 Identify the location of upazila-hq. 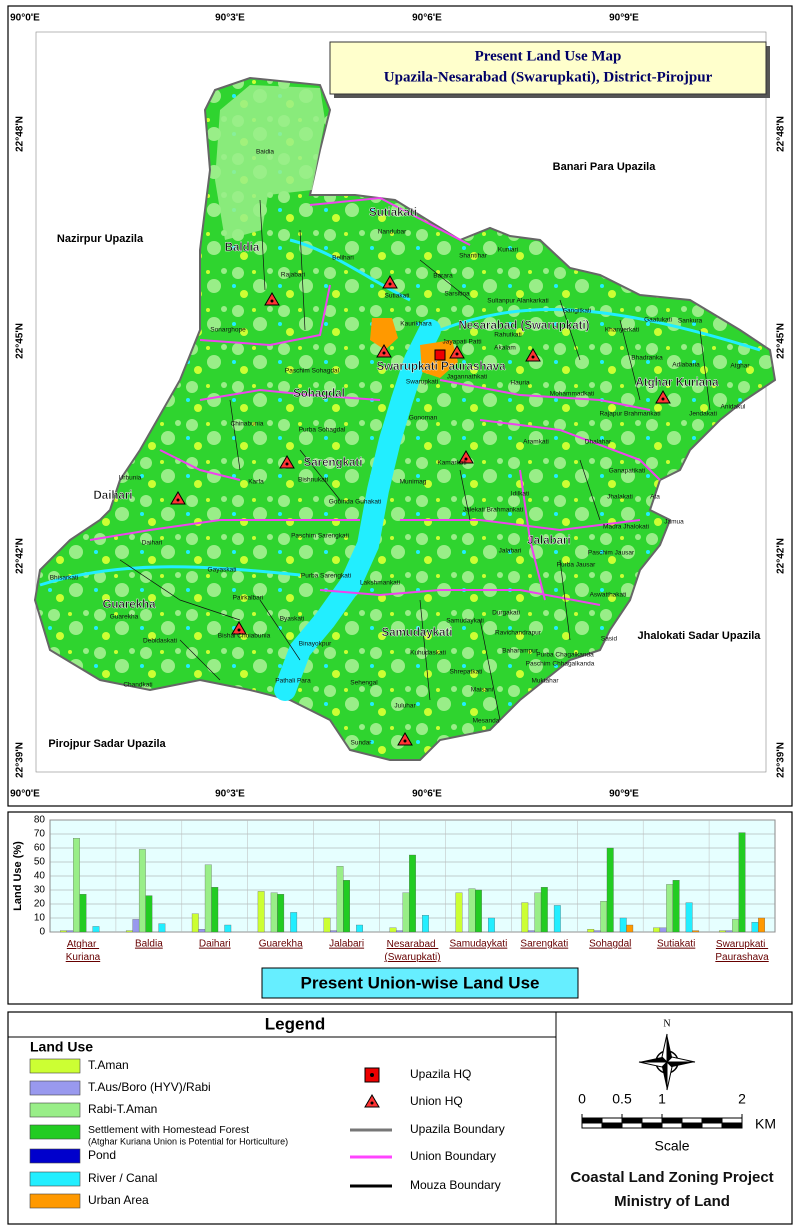
(440, 355).